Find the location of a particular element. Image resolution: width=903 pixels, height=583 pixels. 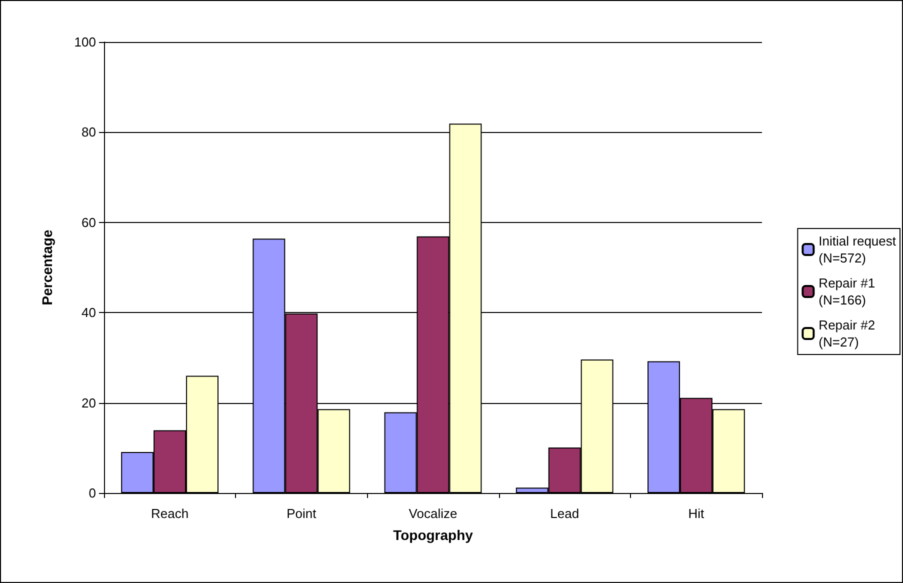

x-tick-label: Vocalize is located at coordinates (433, 513).